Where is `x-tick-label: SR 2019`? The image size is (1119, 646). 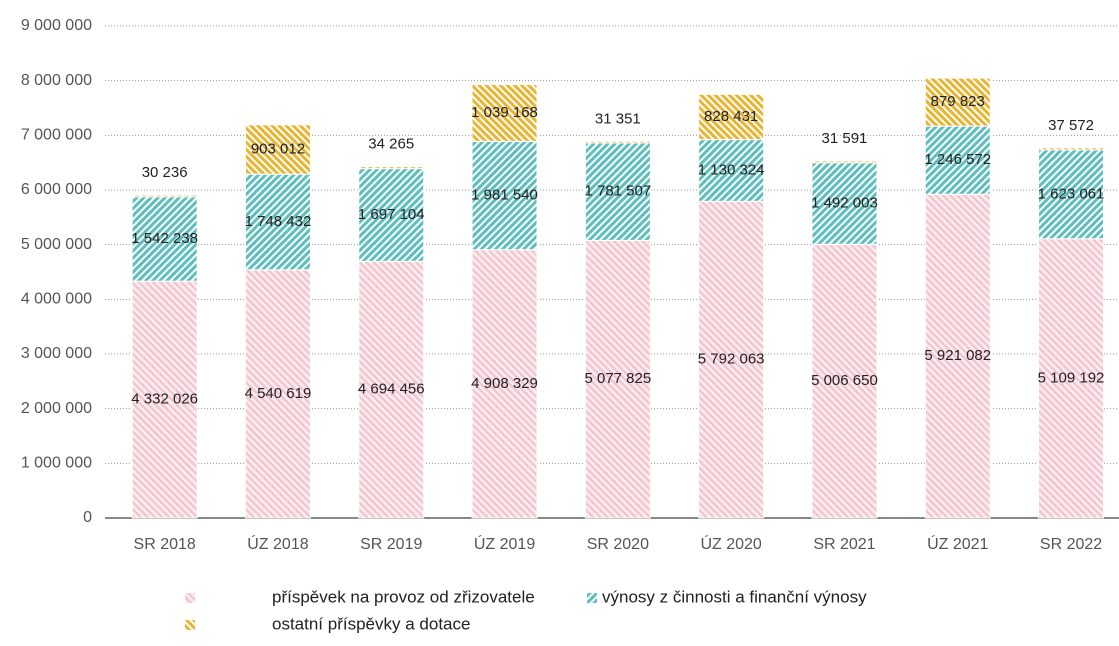
x-tick-label: SR 2019 is located at coordinates (391, 544).